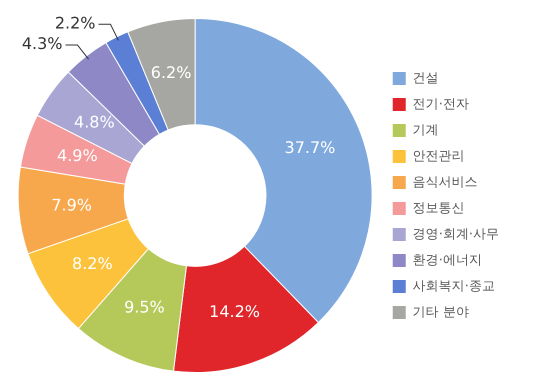 The width and height of the screenshot is (549, 385). What do you see at coordinates (438, 156) in the screenshot?
I see `legend-label: 안전관리` at bounding box center [438, 156].